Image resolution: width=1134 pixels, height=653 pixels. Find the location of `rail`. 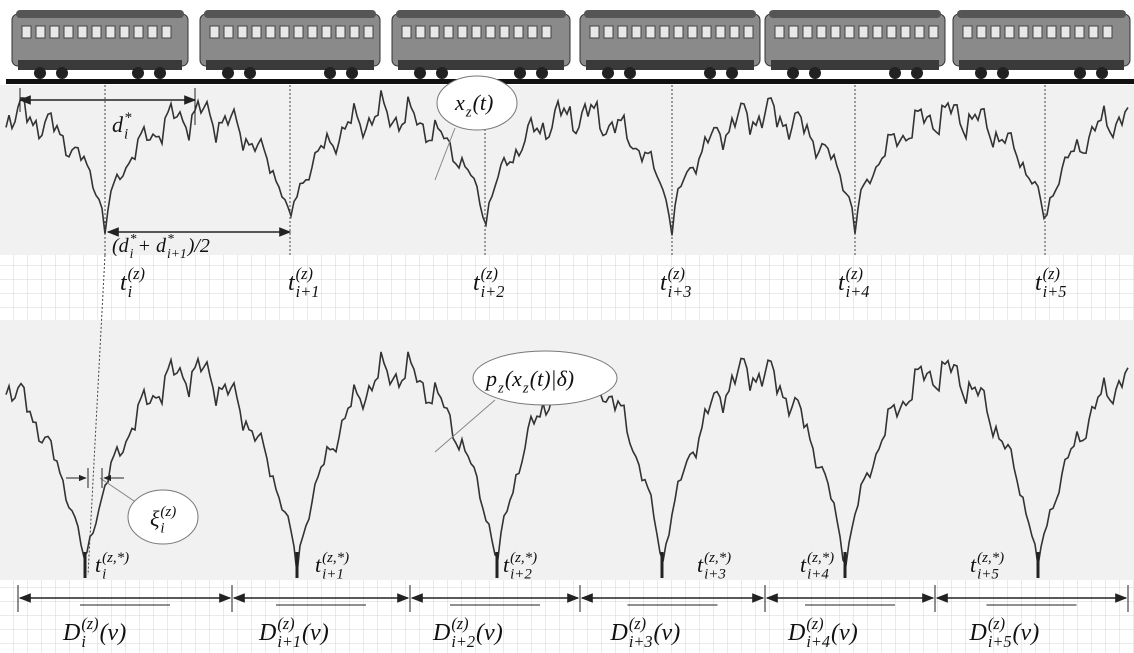

rail is located at coordinates (570, 81).